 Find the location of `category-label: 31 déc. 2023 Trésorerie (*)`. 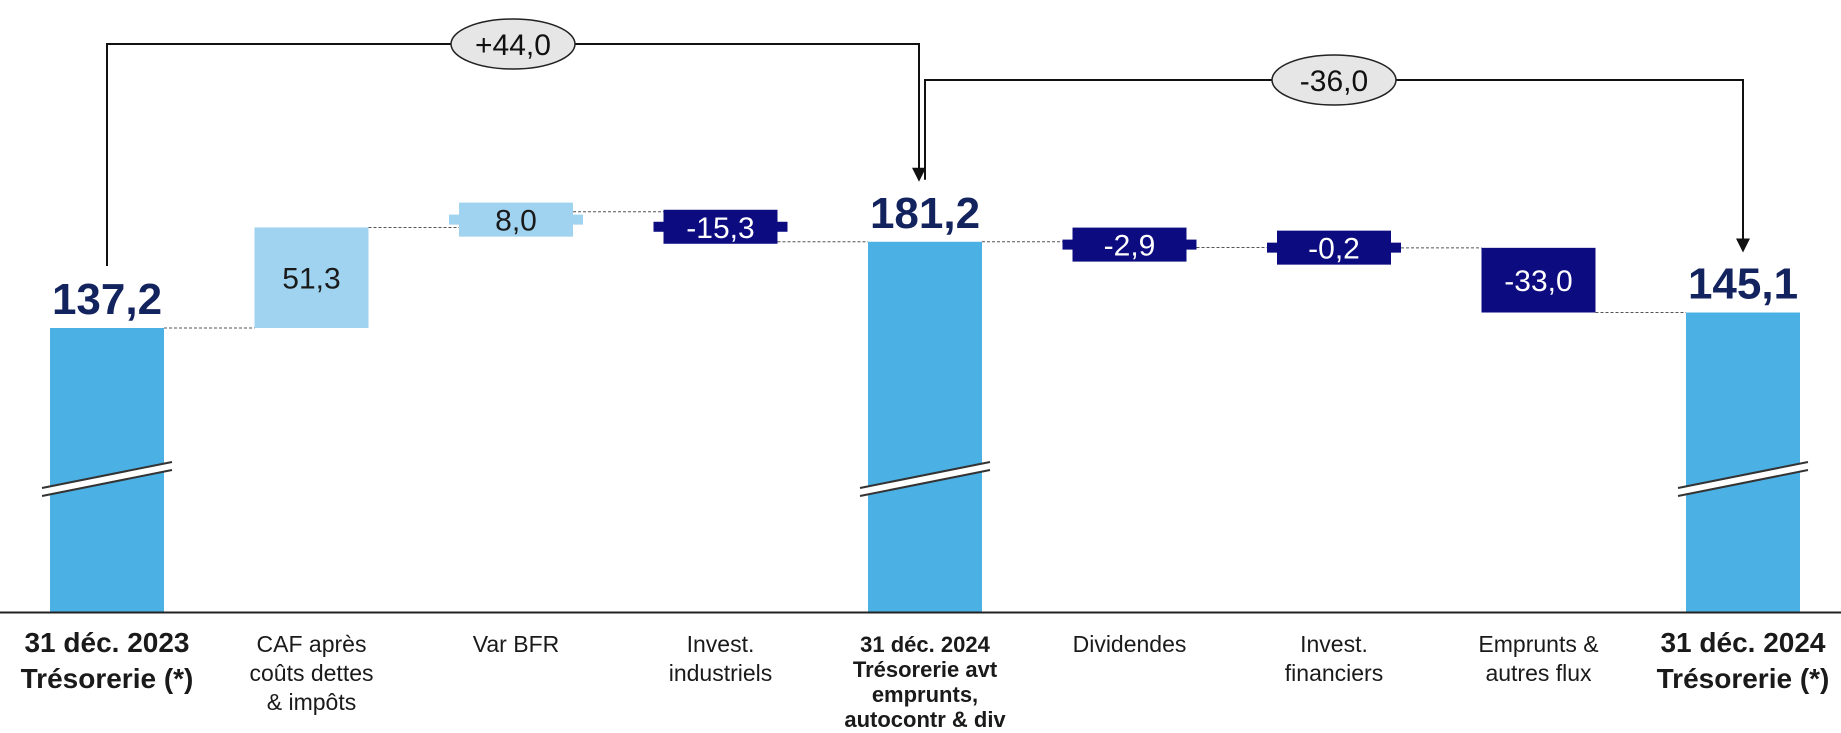

category-label: 31 déc. 2023 Trésorerie (*) is located at coordinates (107, 660).